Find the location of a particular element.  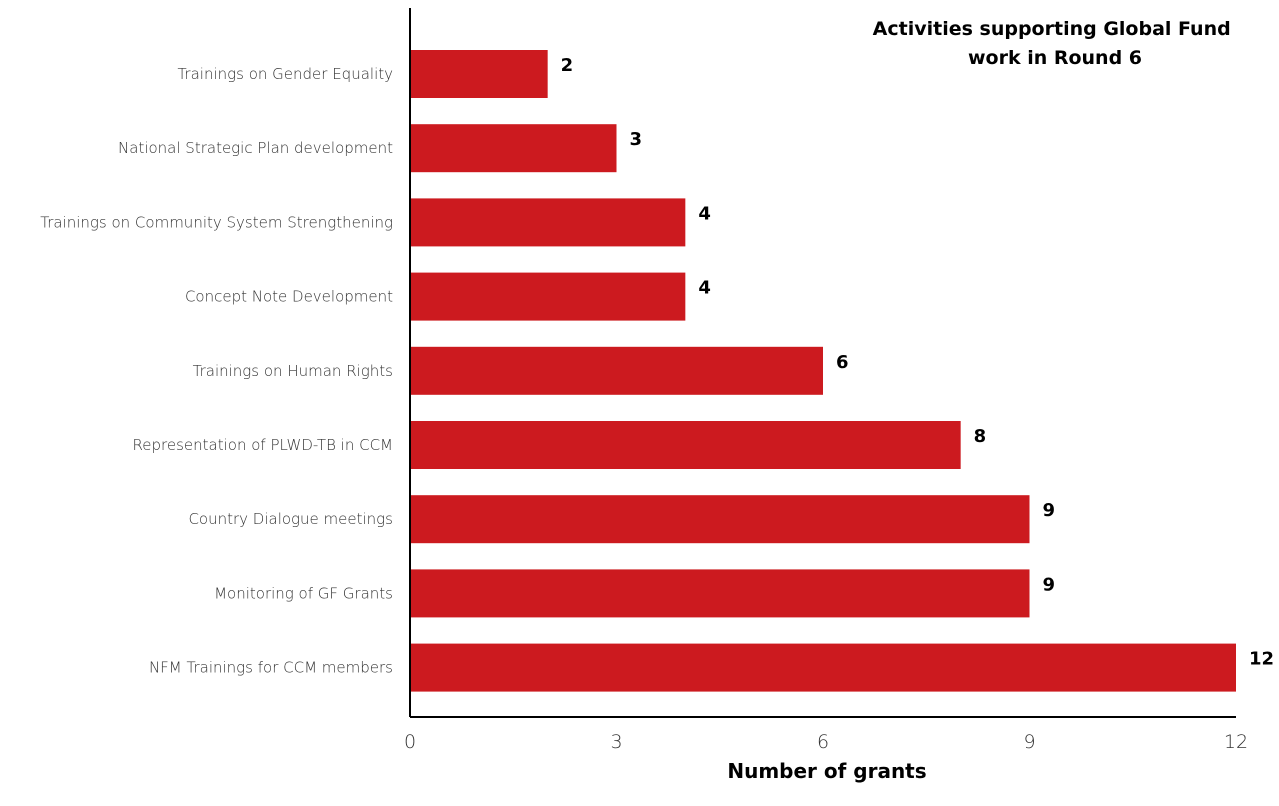

x-tick-label: 0 is located at coordinates (410, 742).